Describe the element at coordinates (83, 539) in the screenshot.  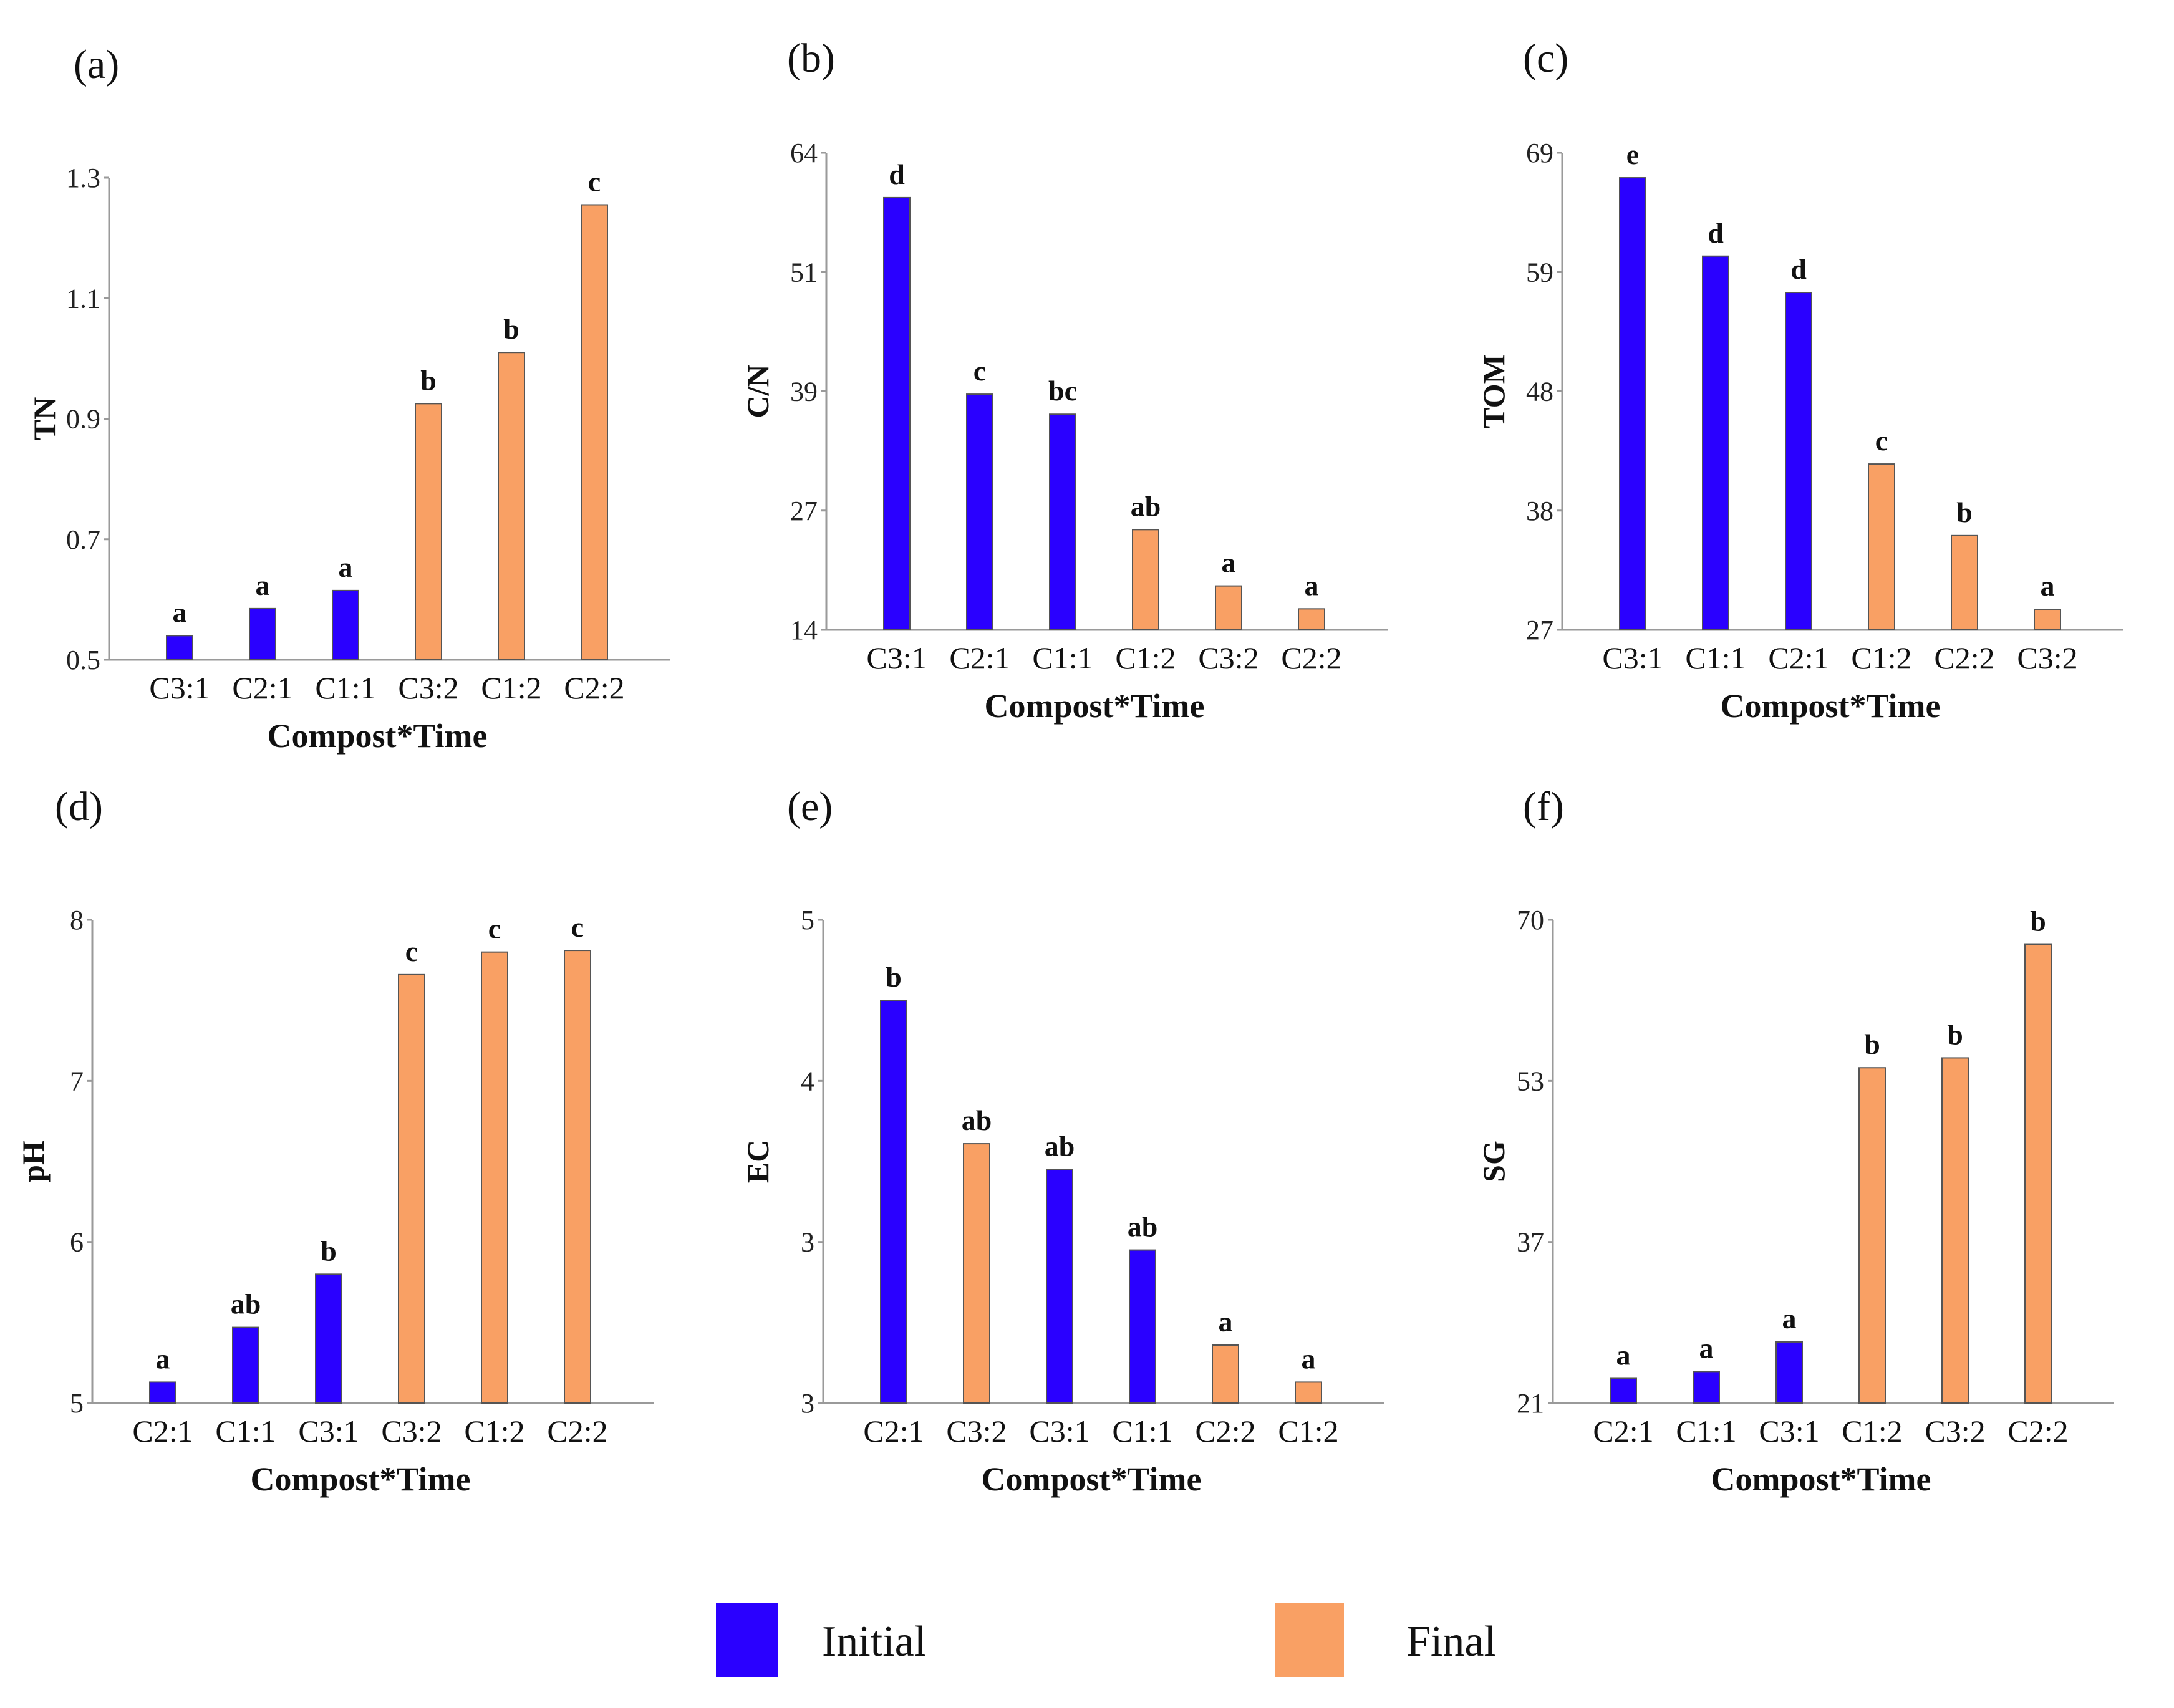
I see `y-tick-label: 0.7` at that location.